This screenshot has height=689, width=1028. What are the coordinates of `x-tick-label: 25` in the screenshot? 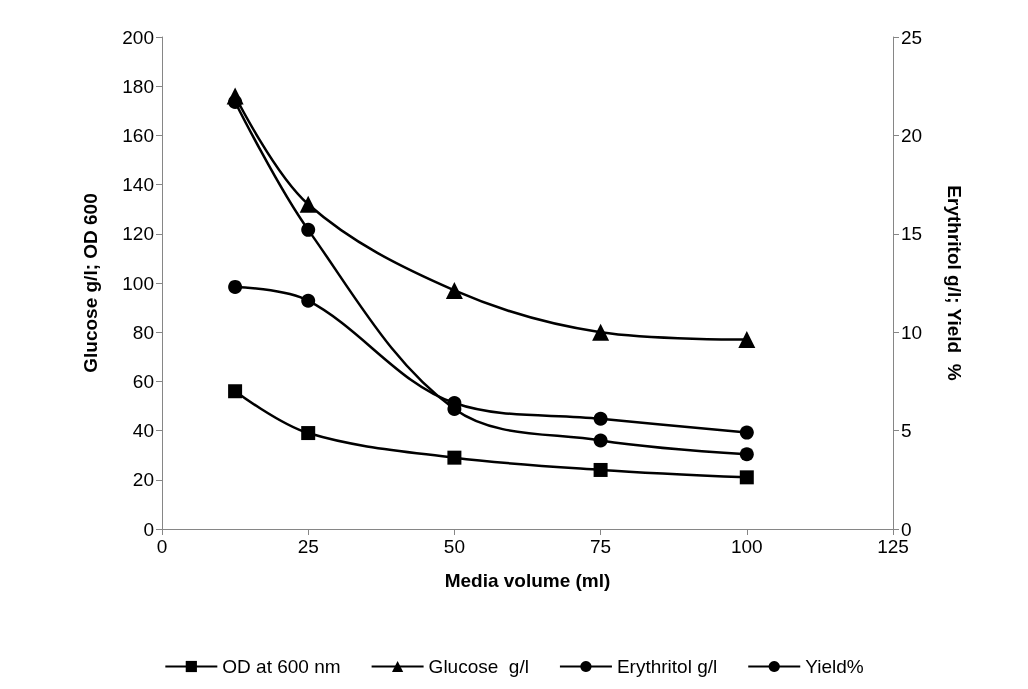 It's located at (308, 546).